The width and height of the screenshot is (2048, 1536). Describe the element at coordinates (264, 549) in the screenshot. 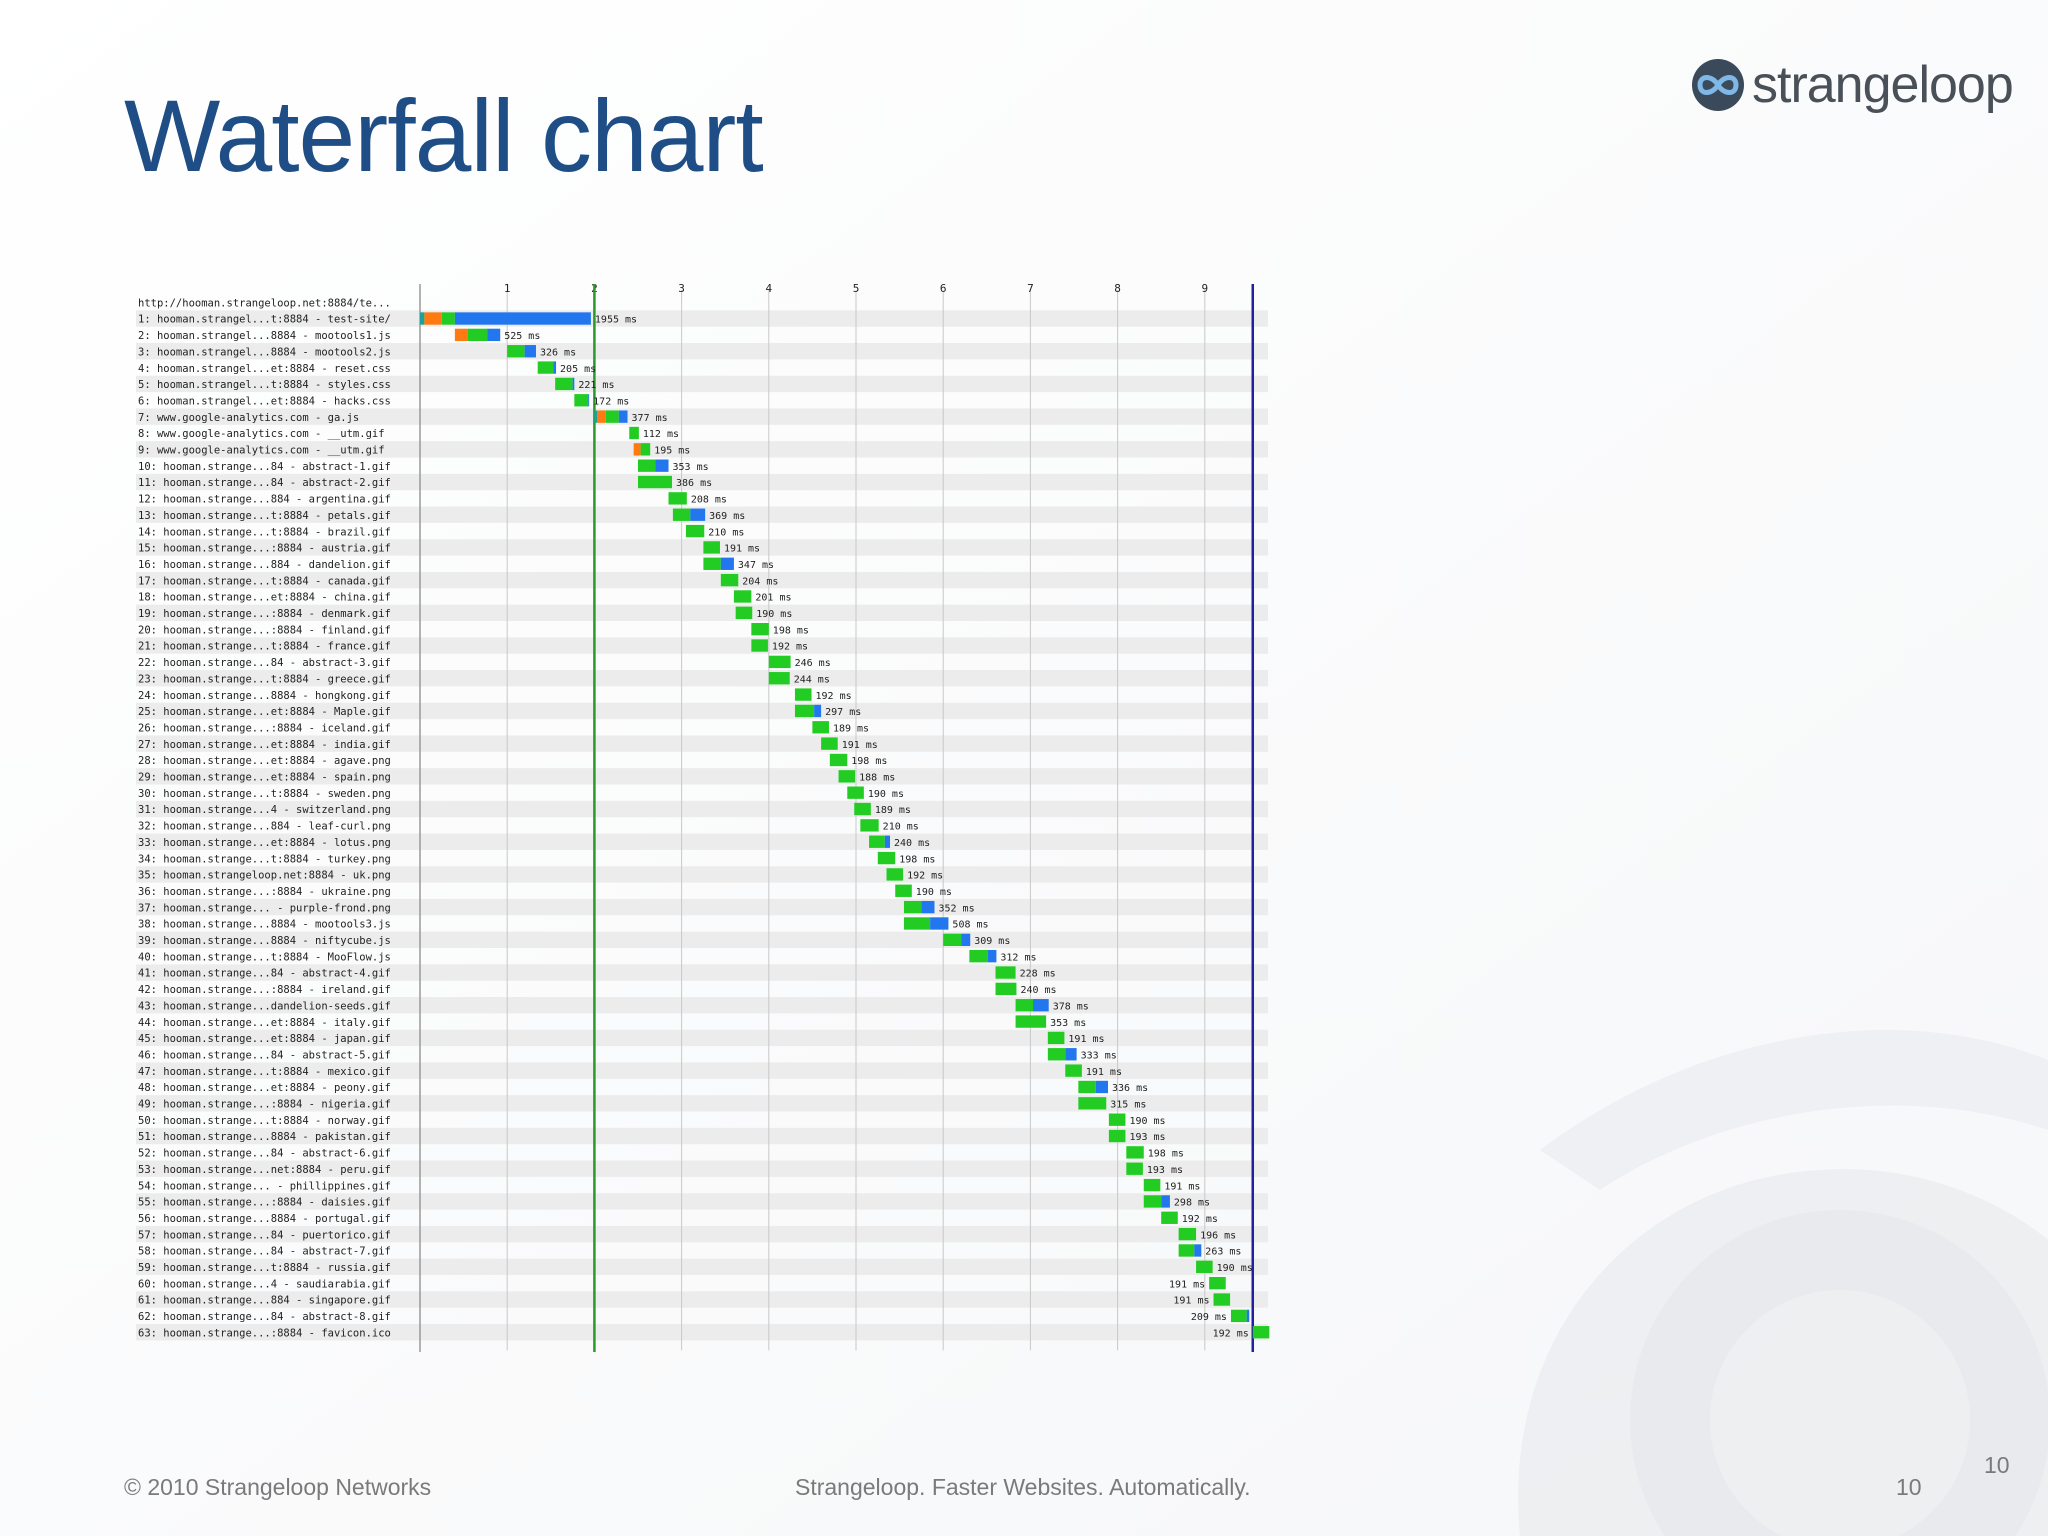

I see `request-label: 15: hooman.strange...:8884 - austria.gif` at that location.